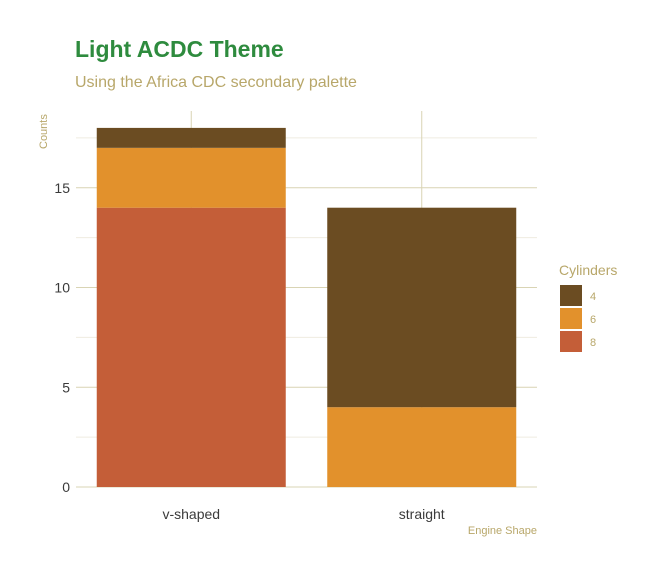  What do you see at coordinates (502, 531) in the screenshot?
I see `x-axis-title: Engine Shape` at bounding box center [502, 531].